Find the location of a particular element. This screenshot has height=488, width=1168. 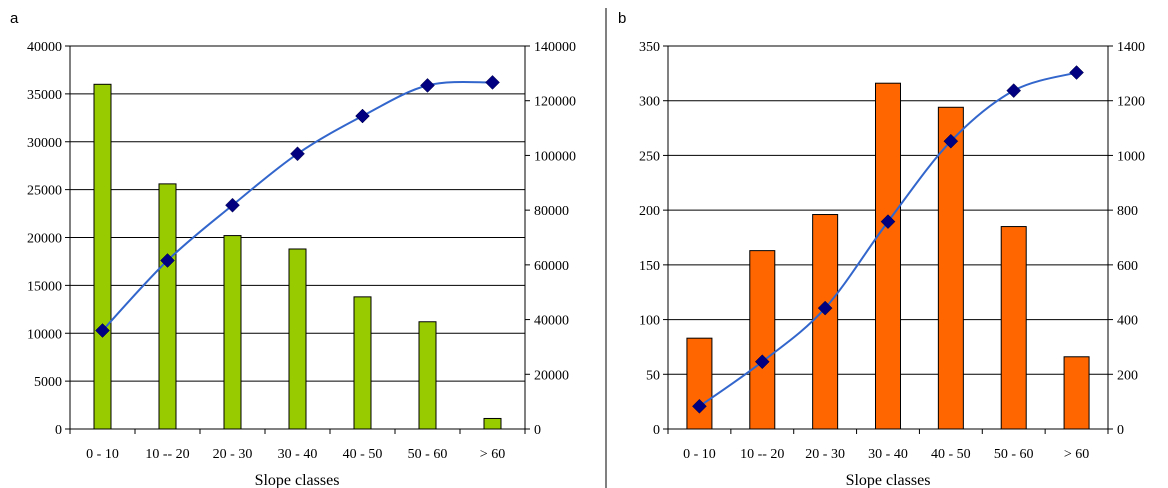

right-tick-label: 400 is located at coordinates (1127, 321).